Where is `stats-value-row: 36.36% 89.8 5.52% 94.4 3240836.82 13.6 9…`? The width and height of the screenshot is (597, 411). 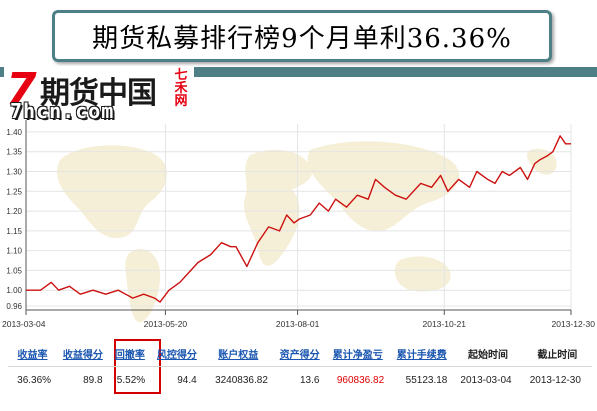 stats-value-row: 36.36% 89.8 5.52% 94.4 3240836.82 13.6 9… is located at coordinates (300, 379).